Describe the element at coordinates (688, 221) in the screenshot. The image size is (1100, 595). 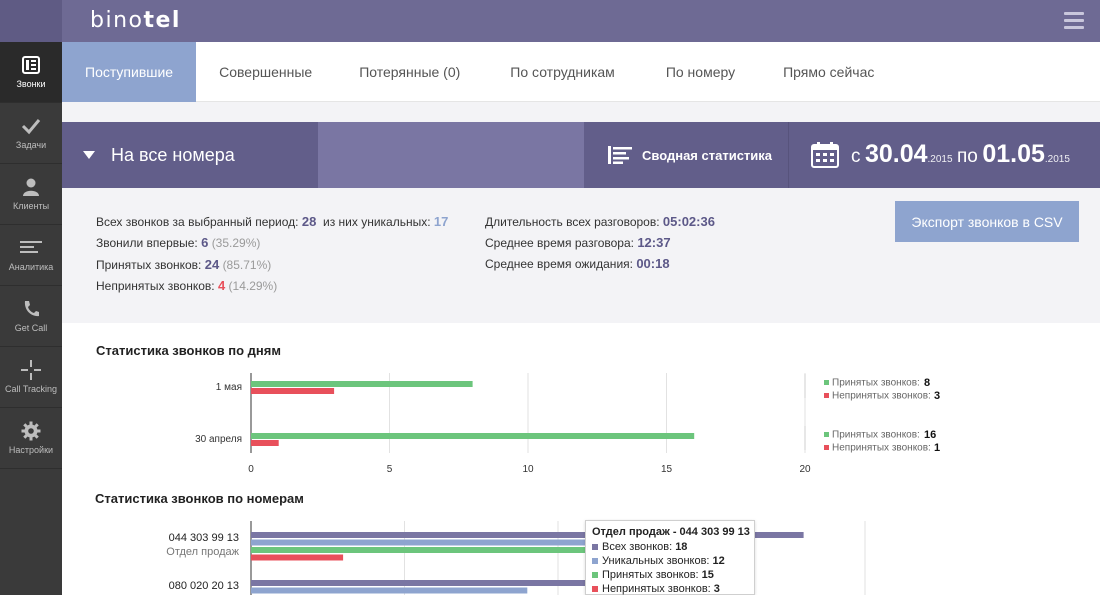
I see `stat-value: 05:02:36` at that location.